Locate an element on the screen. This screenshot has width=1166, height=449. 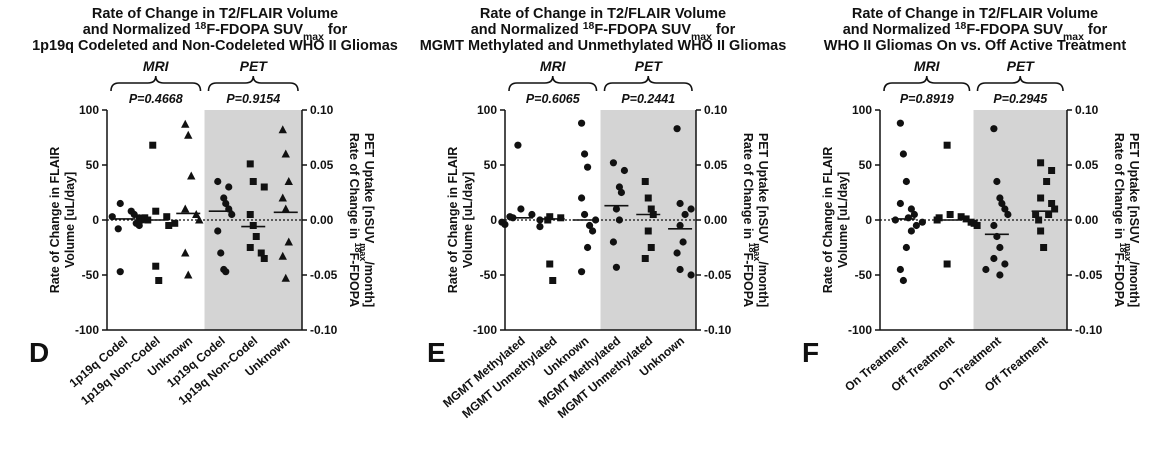
p-value-label: P=0.8919 is located at coordinates (927, 99).